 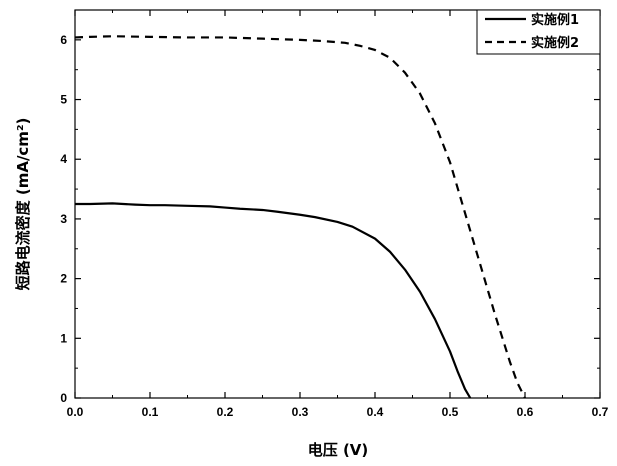 I want to click on x-tick-label: 0.0, so click(x=75, y=412).